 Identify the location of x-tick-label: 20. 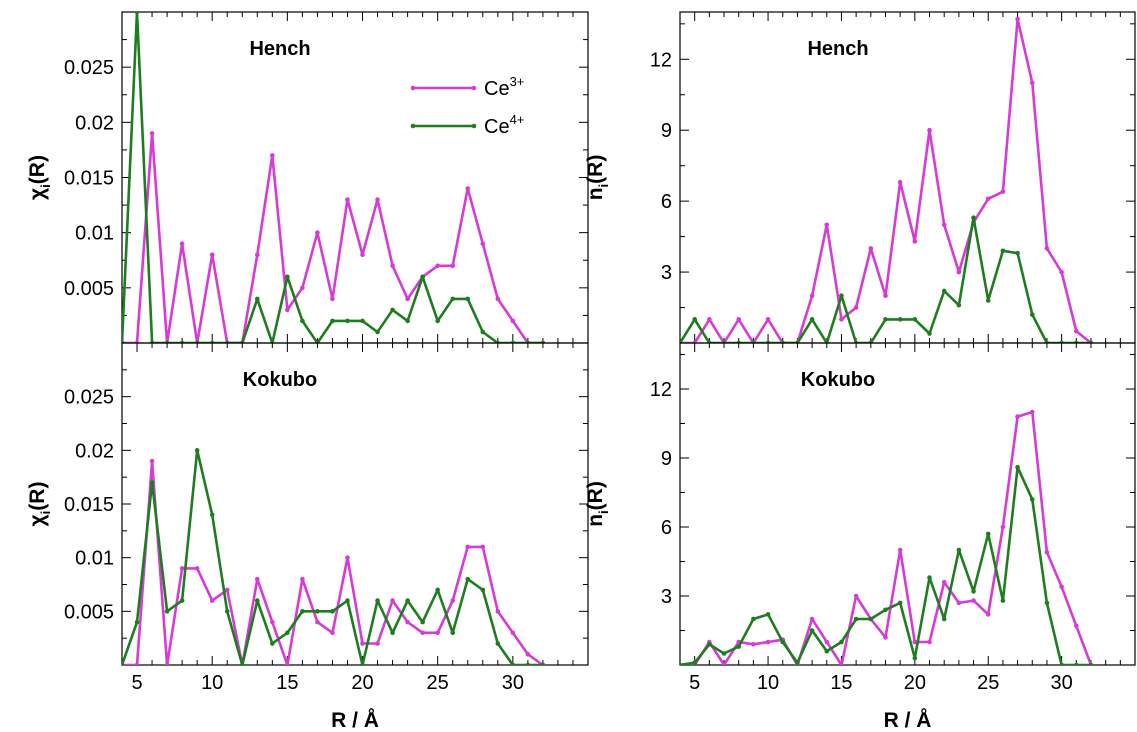
(915, 683).